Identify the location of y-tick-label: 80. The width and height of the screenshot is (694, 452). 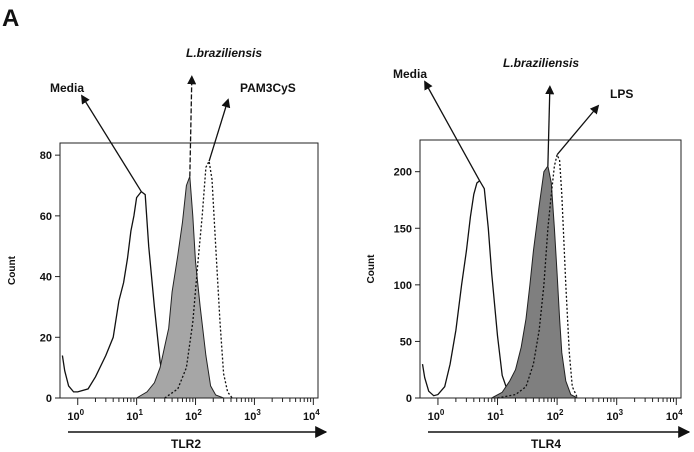
(46, 156).